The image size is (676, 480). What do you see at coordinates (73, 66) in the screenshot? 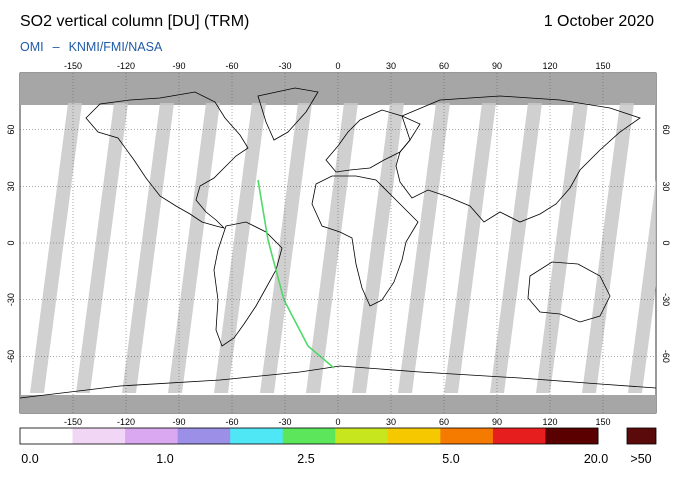
I see `lon-tick-label-top: -150` at bounding box center [73, 66].